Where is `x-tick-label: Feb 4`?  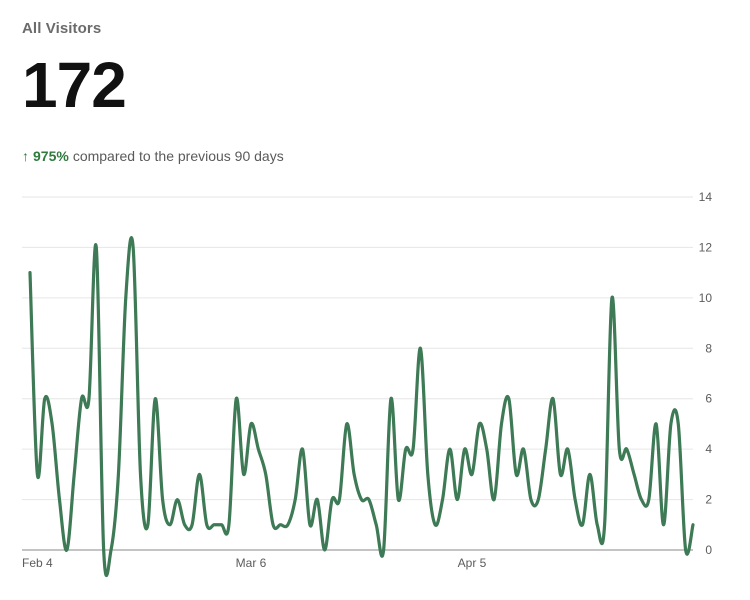 x-tick-label: Feb 4 is located at coordinates (37, 563).